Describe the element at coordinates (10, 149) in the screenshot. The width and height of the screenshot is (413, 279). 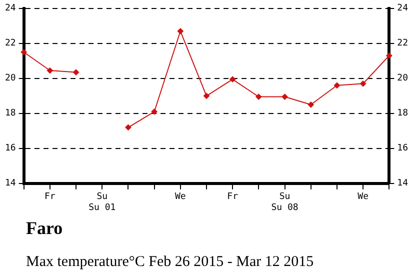
I see `y-tick-label: 16` at that location.